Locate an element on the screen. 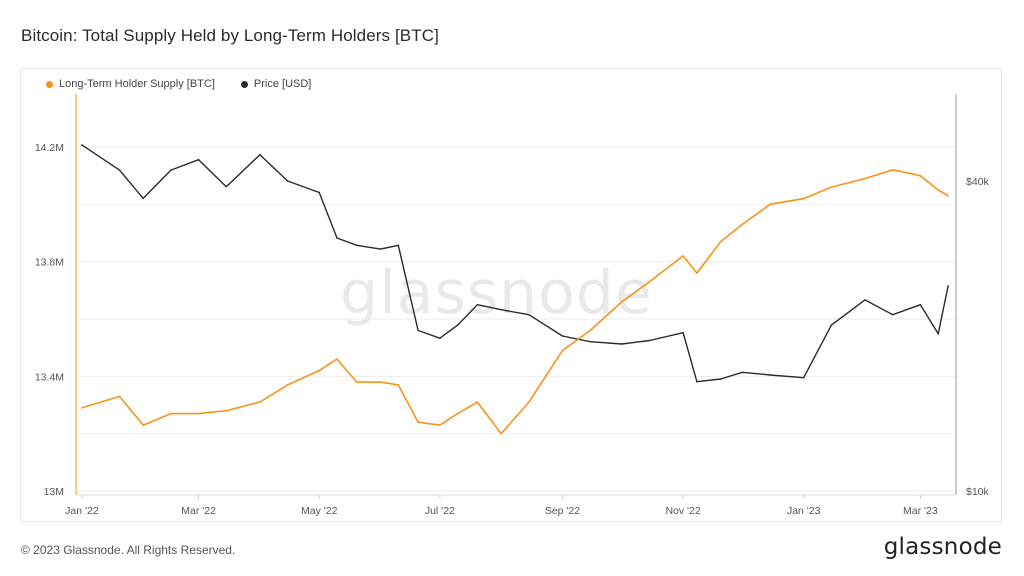 The image size is (1024, 576). legend-label-lth: Long-Term Holder Supply [BTC] is located at coordinates (137, 84).